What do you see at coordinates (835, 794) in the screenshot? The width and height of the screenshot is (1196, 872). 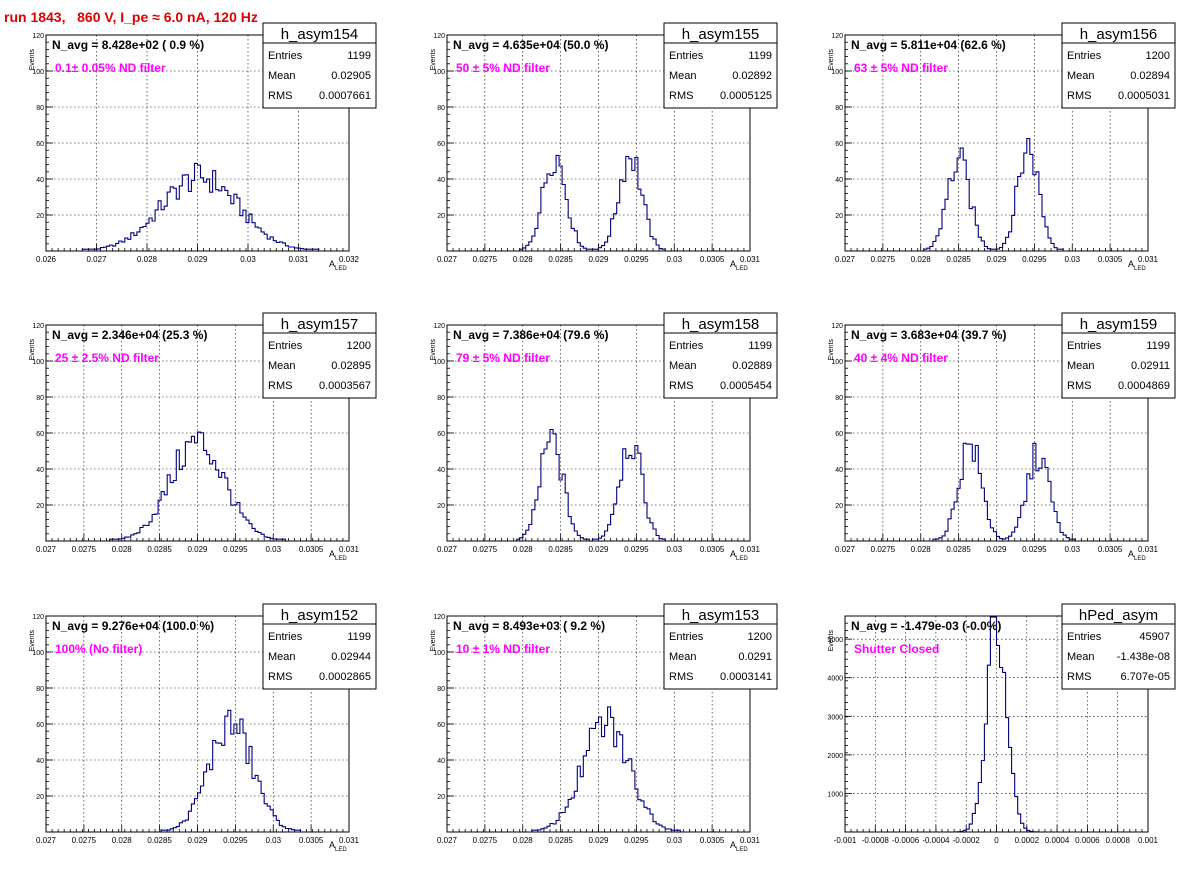 I see `y-tick-label: 1000` at bounding box center [835, 794].